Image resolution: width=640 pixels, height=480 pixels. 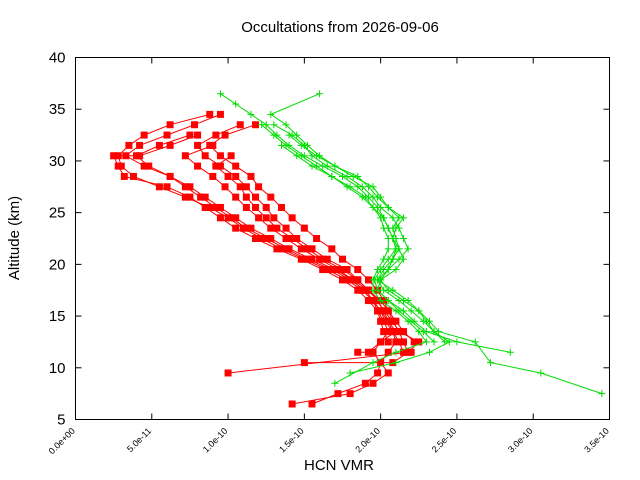 What do you see at coordinates (520, 440) in the screenshot?
I see `x-tick-label: 3.0e-10` at bounding box center [520, 440].